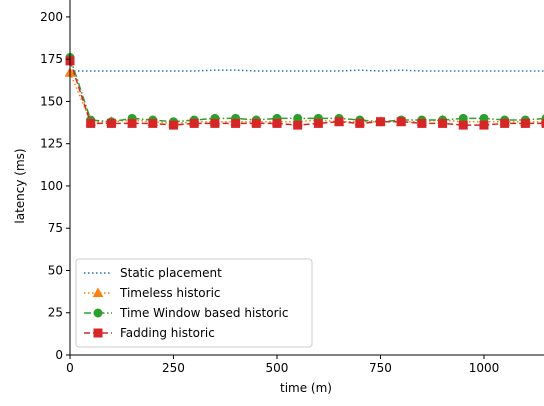 Image resolution: width=544 pixels, height=406 pixels. Describe the element at coordinates (51, 59) in the screenshot. I see `y-tick-label: 175` at that location.